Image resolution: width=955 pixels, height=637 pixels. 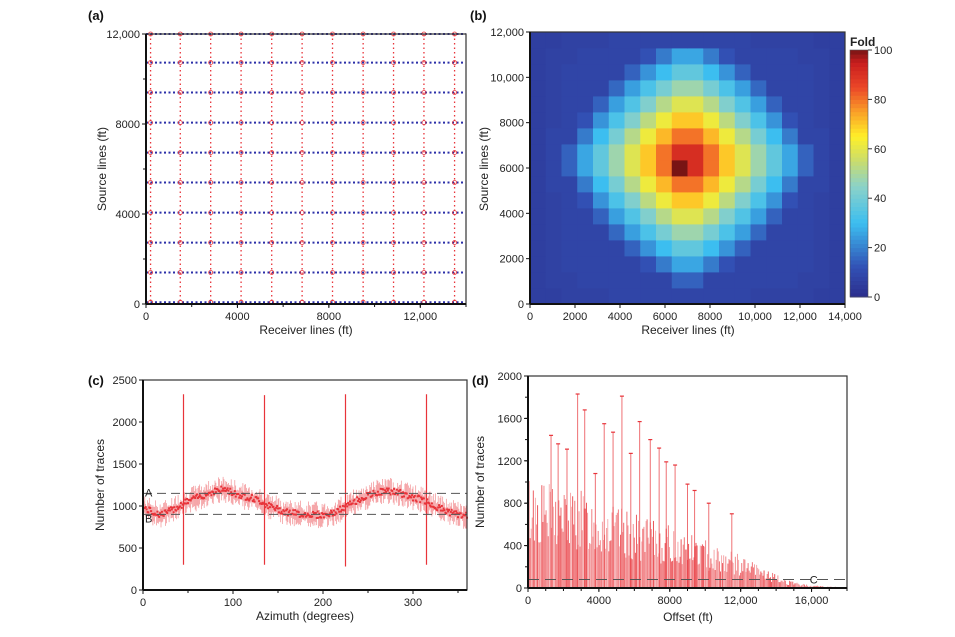 I want to click on y-tick-label: 8000, so click(x=128, y=125).